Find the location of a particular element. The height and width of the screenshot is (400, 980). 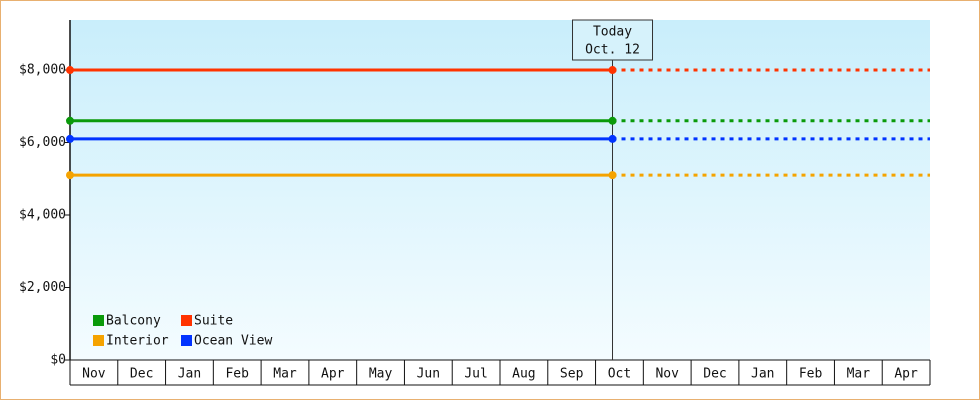

x-tick-label: Jun is located at coordinates (428, 374).